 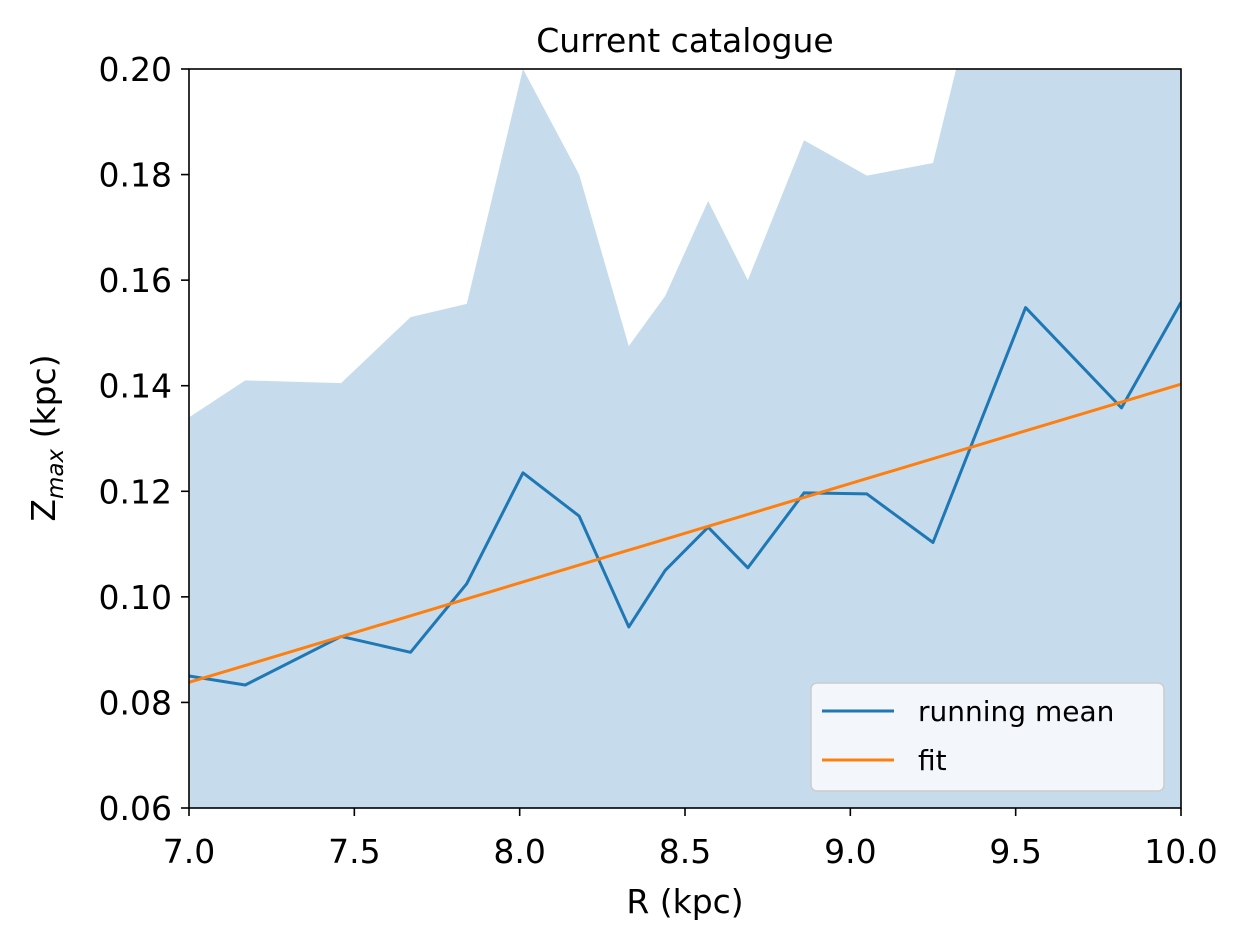 I want to click on legend-box, so click(x=987, y=737).